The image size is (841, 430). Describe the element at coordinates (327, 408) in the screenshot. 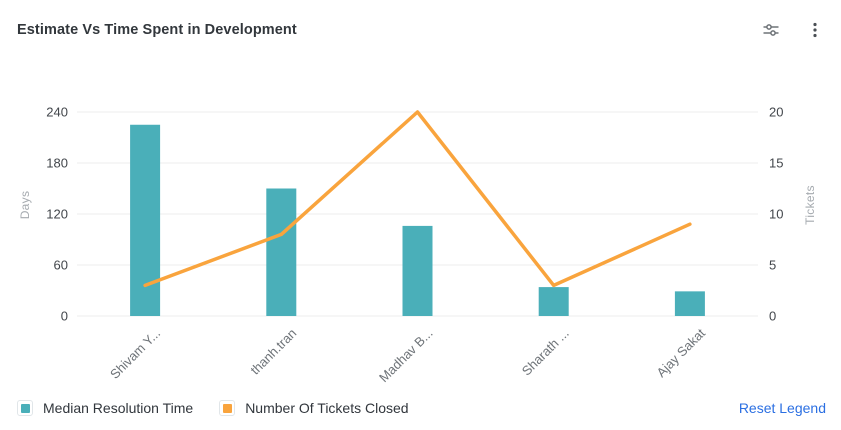

I see `legend-label: Number Of Tickets Closed` at that location.